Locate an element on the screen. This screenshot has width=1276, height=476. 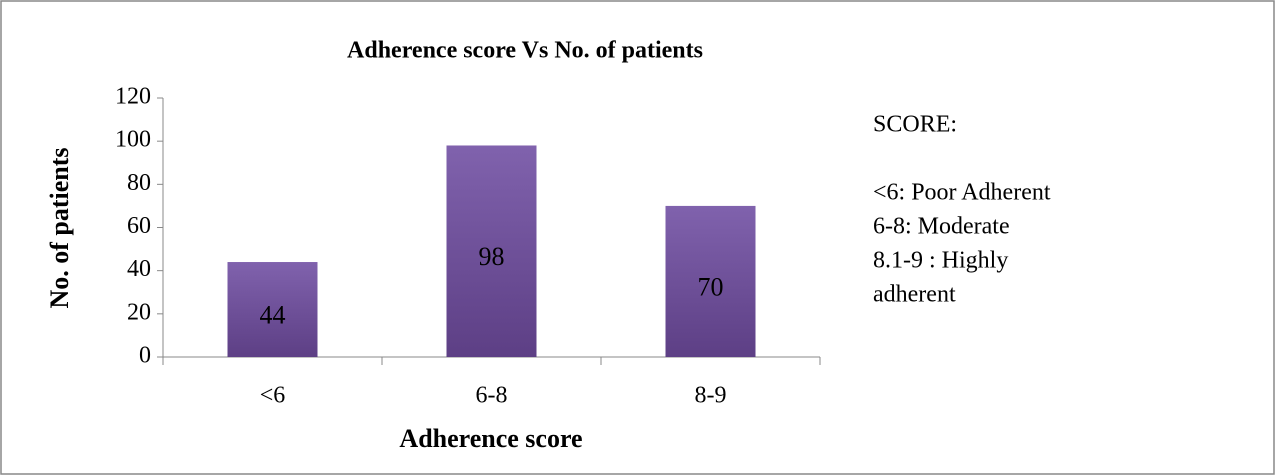
annotation-line: <6: Poor Adherent is located at coordinates (962, 193).